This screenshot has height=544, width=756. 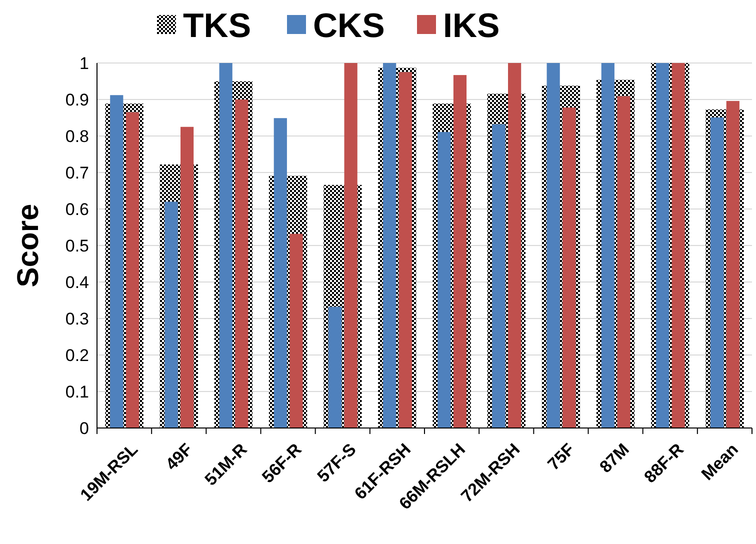 I want to click on y-tick-label: 0.3, so click(x=77, y=318).